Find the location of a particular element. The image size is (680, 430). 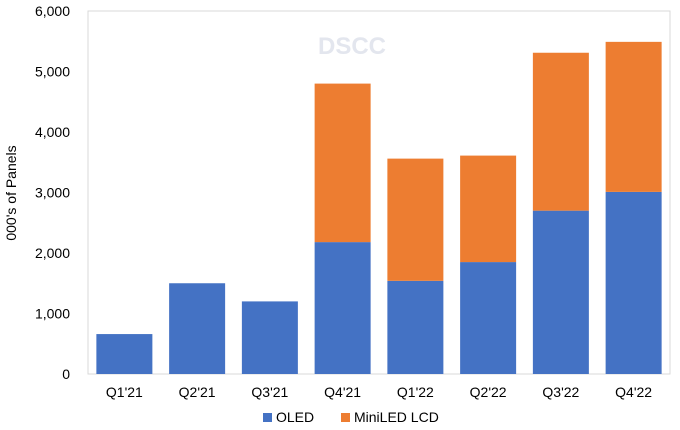

x-tick-label: Q2'22 is located at coordinates (488, 392).